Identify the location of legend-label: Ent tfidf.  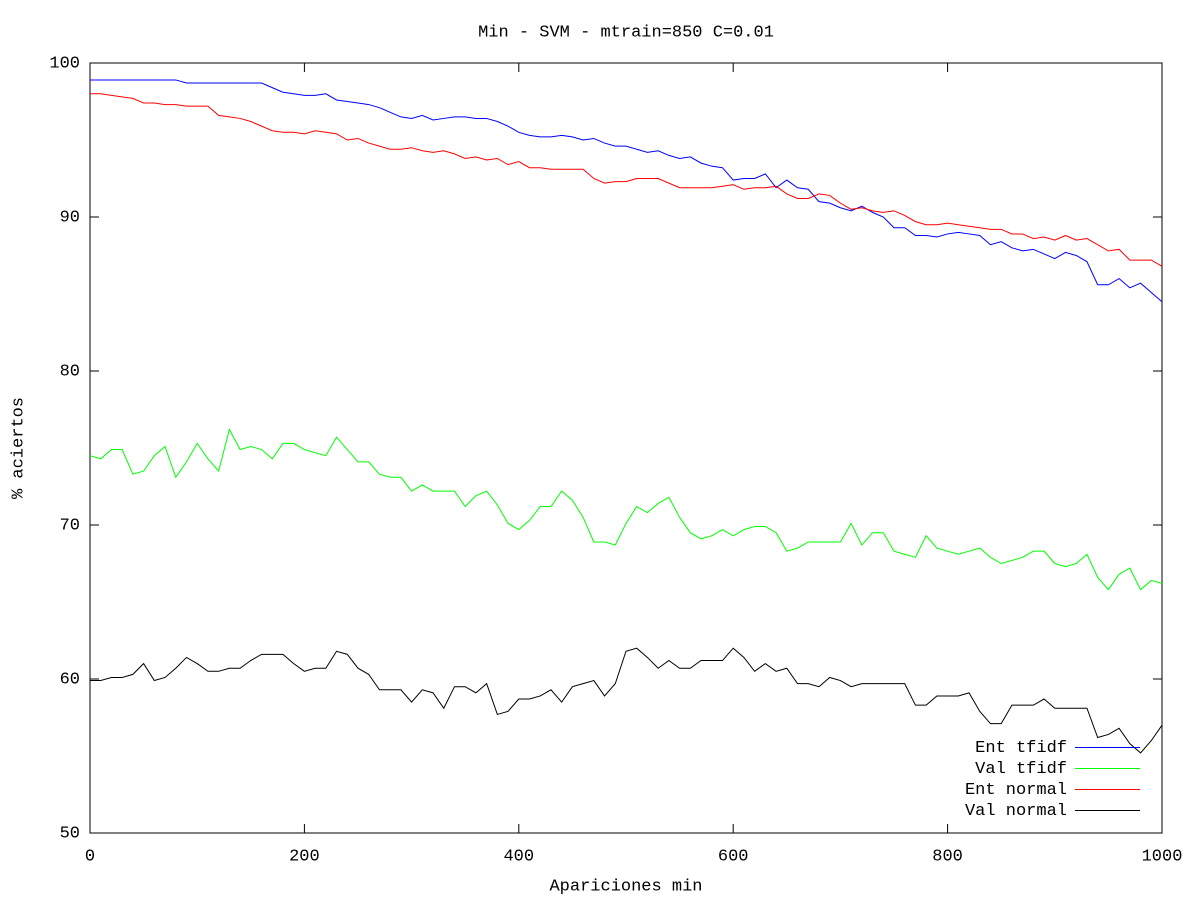
(1021, 748).